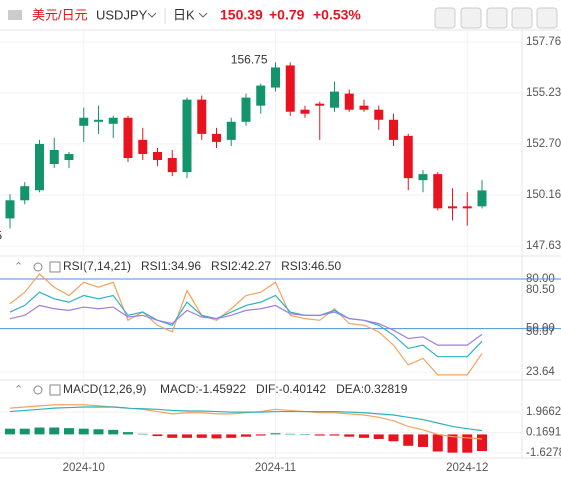  I want to click on flag-icon, so click(15, 15).